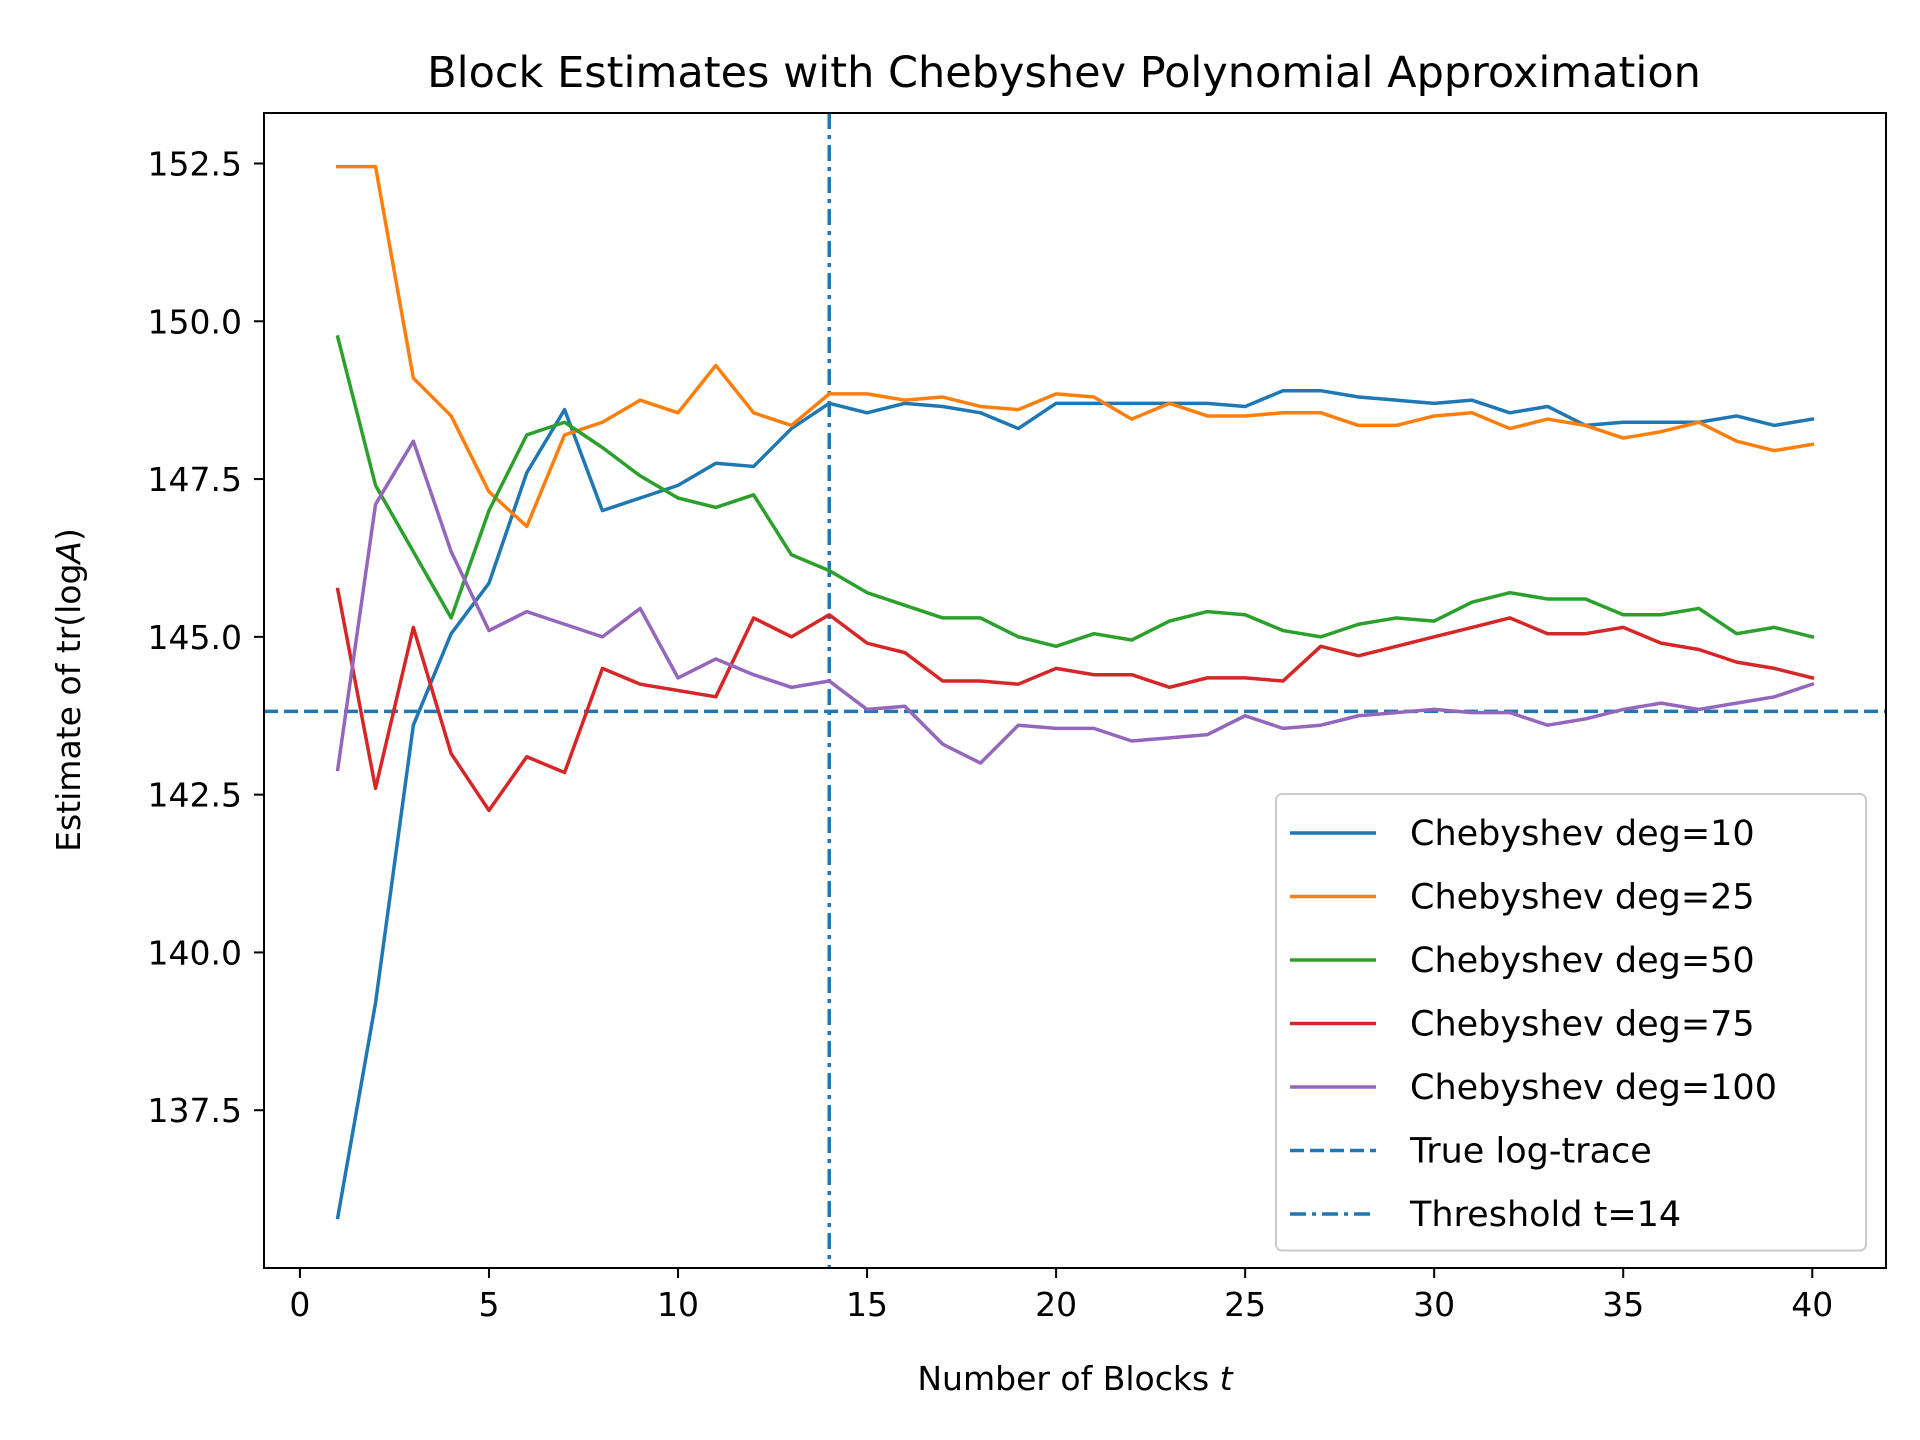  What do you see at coordinates (867, 1304) in the screenshot?
I see `x-tick-label: 15` at bounding box center [867, 1304].